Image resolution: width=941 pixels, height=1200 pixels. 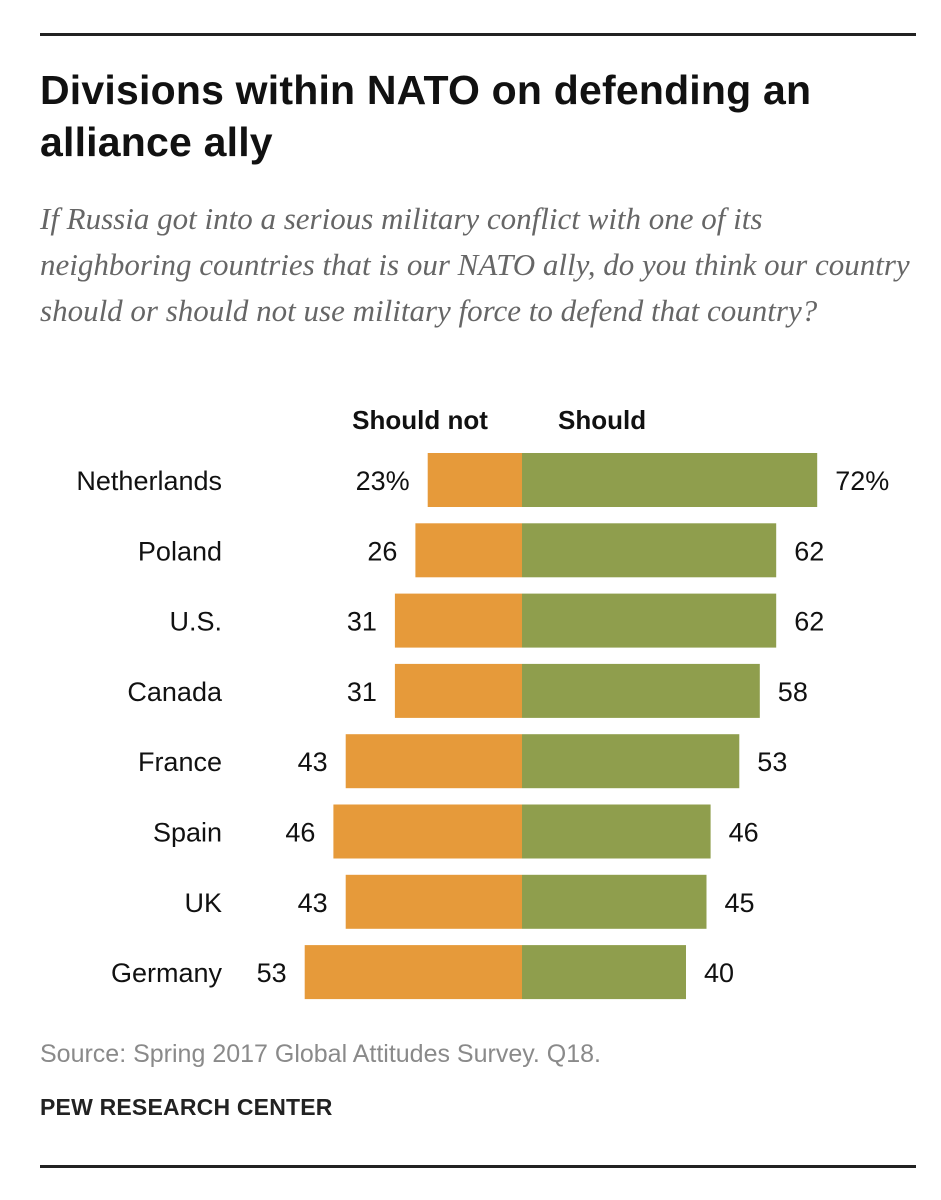 What do you see at coordinates (313, 762) in the screenshot?
I see `value-label-should-not-france: 43` at bounding box center [313, 762].